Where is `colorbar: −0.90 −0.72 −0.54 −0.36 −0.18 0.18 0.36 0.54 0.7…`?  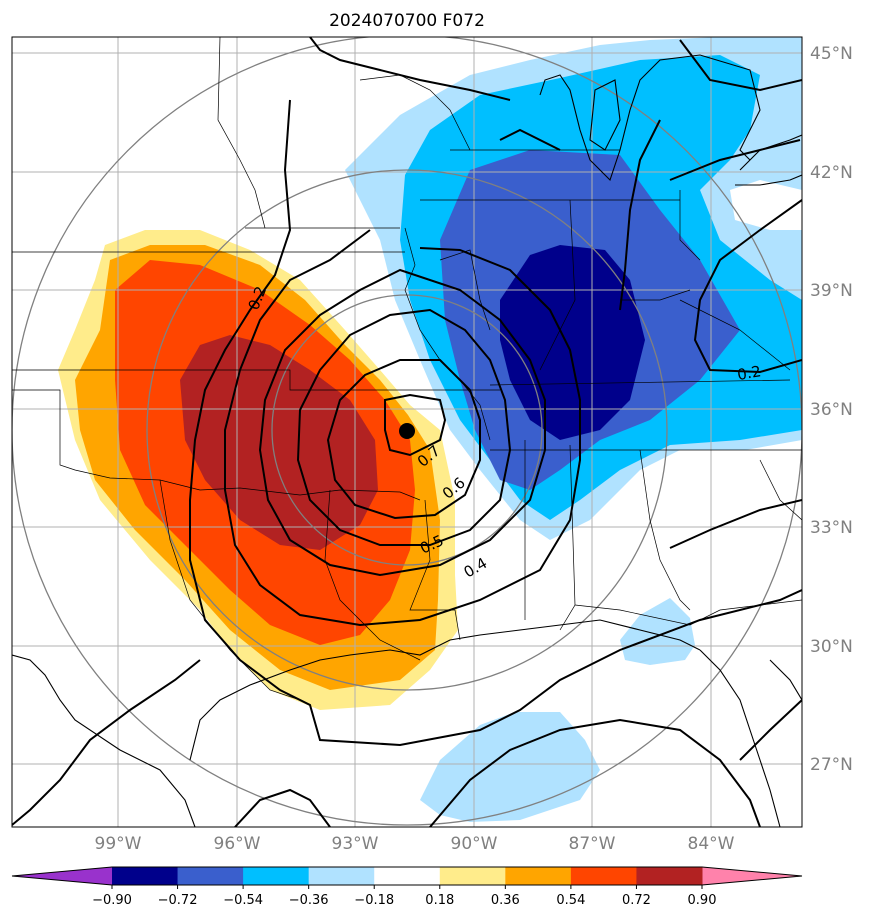 colorbar: −0.90 −0.72 −0.54 −0.36 −0.18 0.18 0.36 0.54 0.7… is located at coordinates (407, 887).